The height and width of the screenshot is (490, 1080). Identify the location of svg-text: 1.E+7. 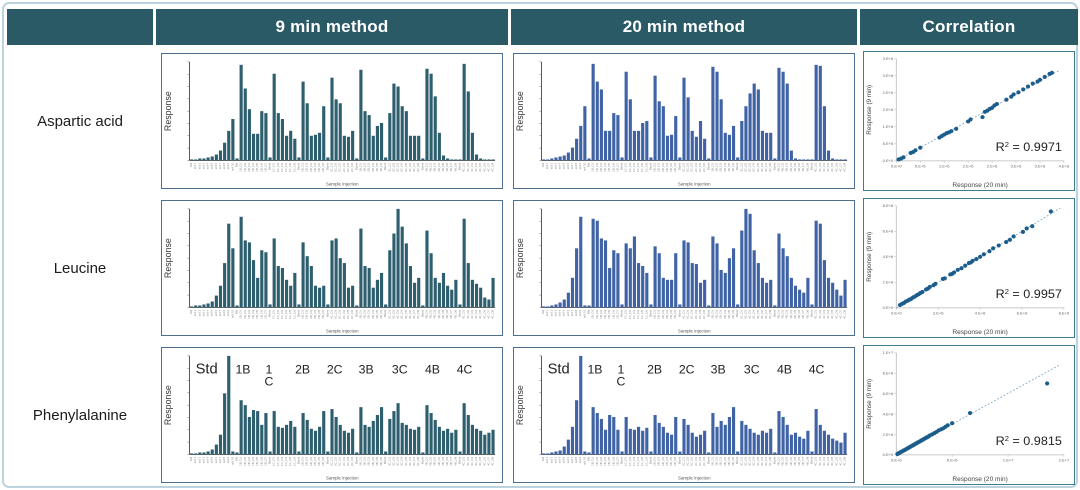
(1008, 460).